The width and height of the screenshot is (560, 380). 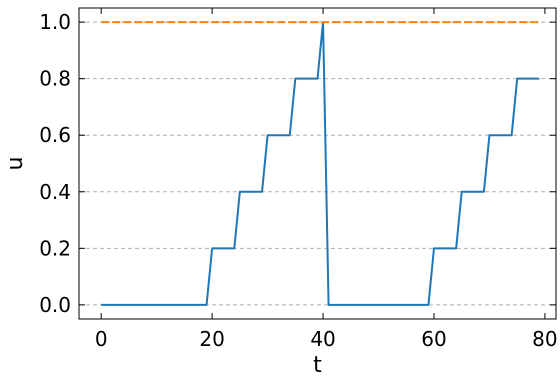 What do you see at coordinates (211, 339) in the screenshot?
I see `x-tick-label: 20` at bounding box center [211, 339].